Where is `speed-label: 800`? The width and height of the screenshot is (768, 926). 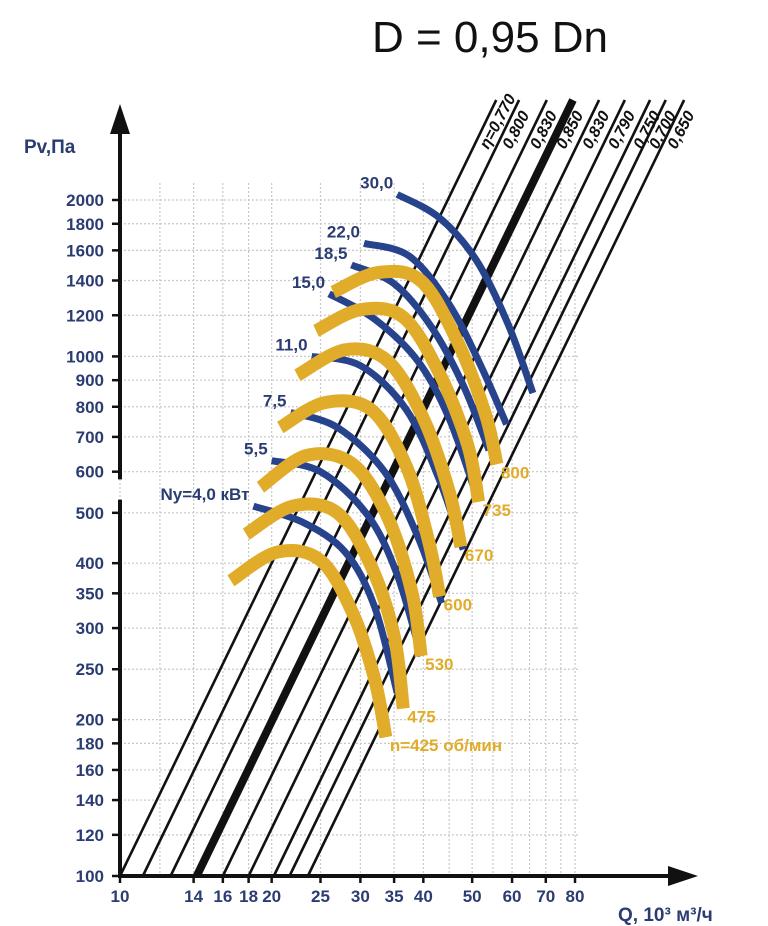
speed-label: 800 is located at coordinates (515, 472).